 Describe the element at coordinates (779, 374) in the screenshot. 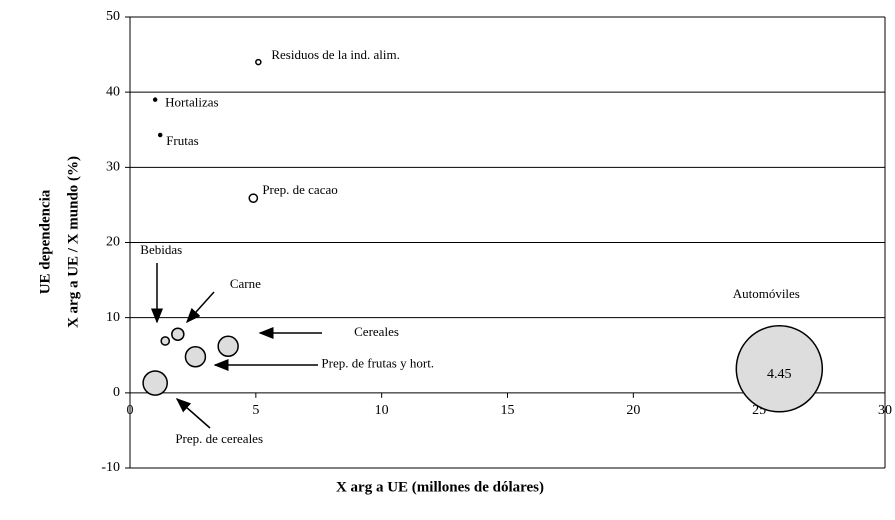

I see `data-label: 4.45` at that location.